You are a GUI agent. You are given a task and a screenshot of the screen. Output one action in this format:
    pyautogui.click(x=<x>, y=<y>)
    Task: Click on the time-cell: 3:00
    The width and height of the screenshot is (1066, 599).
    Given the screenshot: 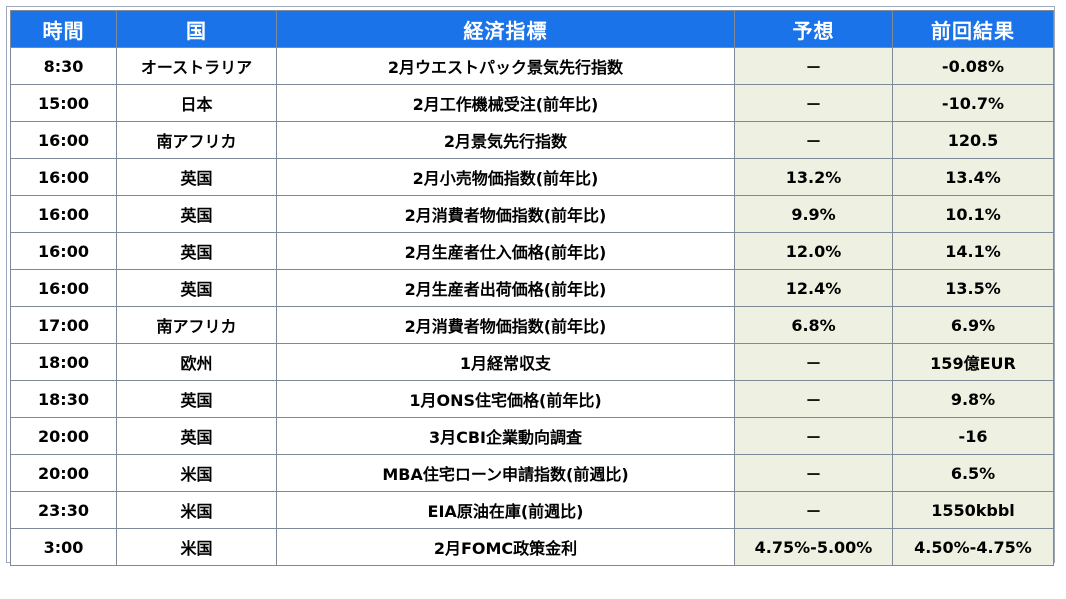 What is the action you would take?
    pyautogui.click(x=63, y=547)
    